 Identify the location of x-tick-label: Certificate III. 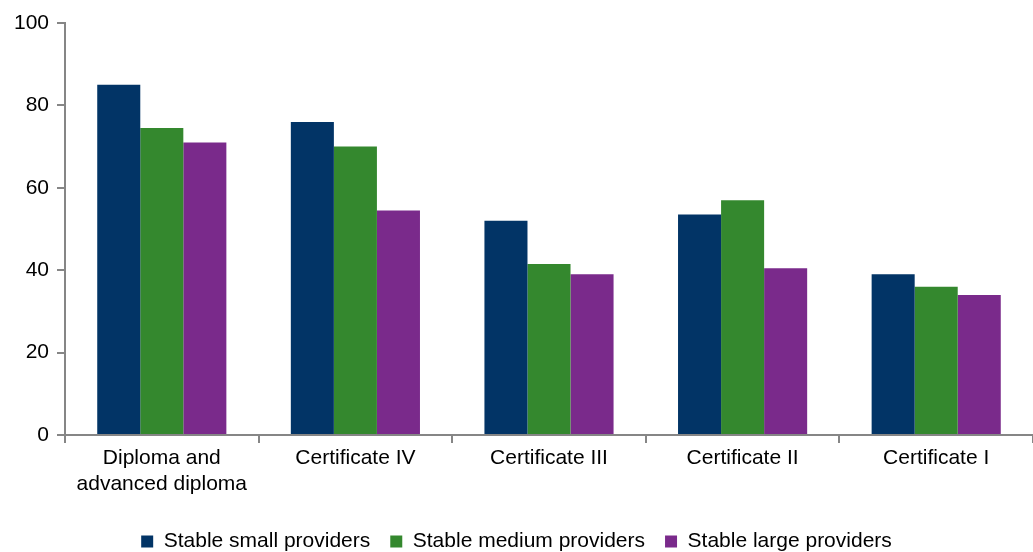
(549, 457).